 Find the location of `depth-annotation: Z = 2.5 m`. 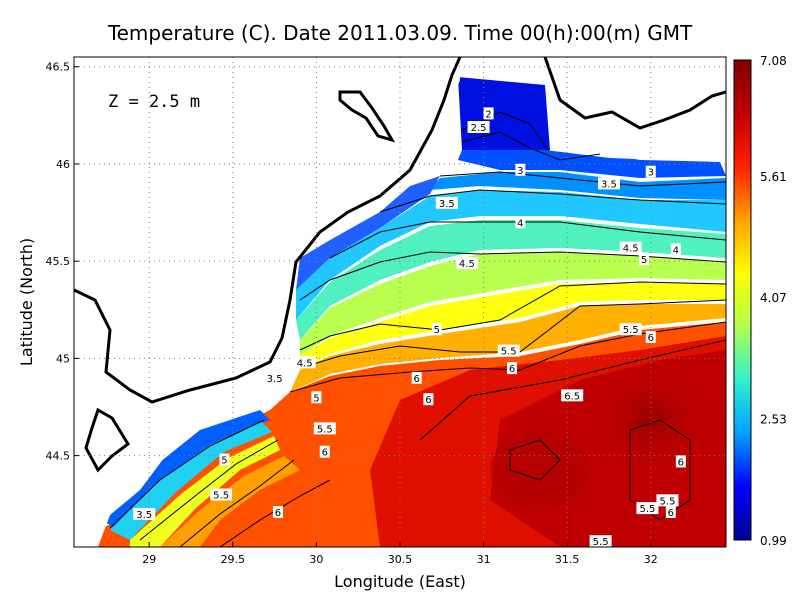

depth-annotation: Z = 2.5 m is located at coordinates (154, 102).